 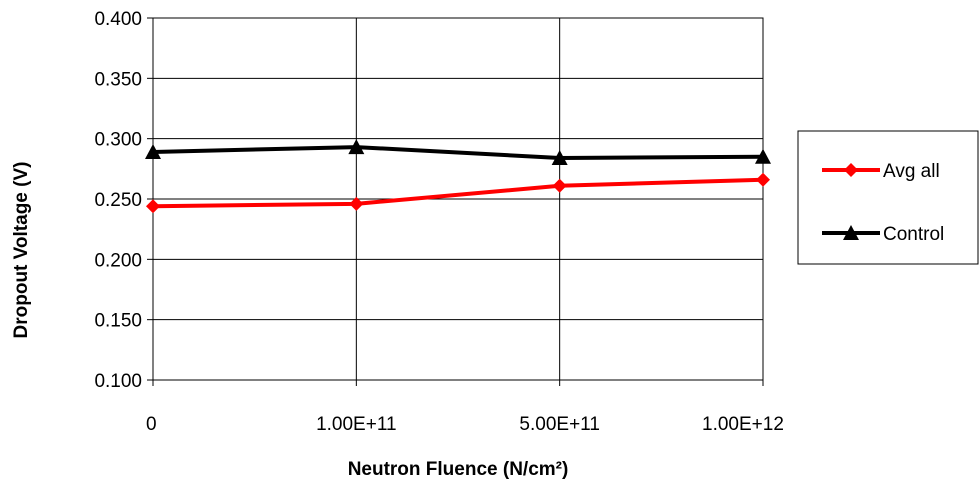 What do you see at coordinates (118, 19) in the screenshot?
I see `y-tick-label: 0.400` at bounding box center [118, 19].